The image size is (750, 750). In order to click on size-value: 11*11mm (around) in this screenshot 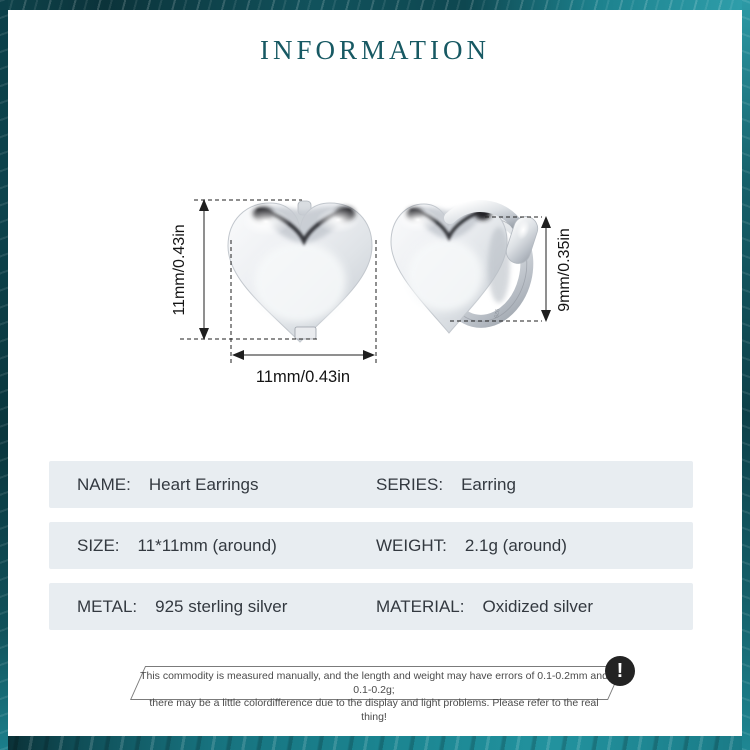, I will do `click(207, 545)`.